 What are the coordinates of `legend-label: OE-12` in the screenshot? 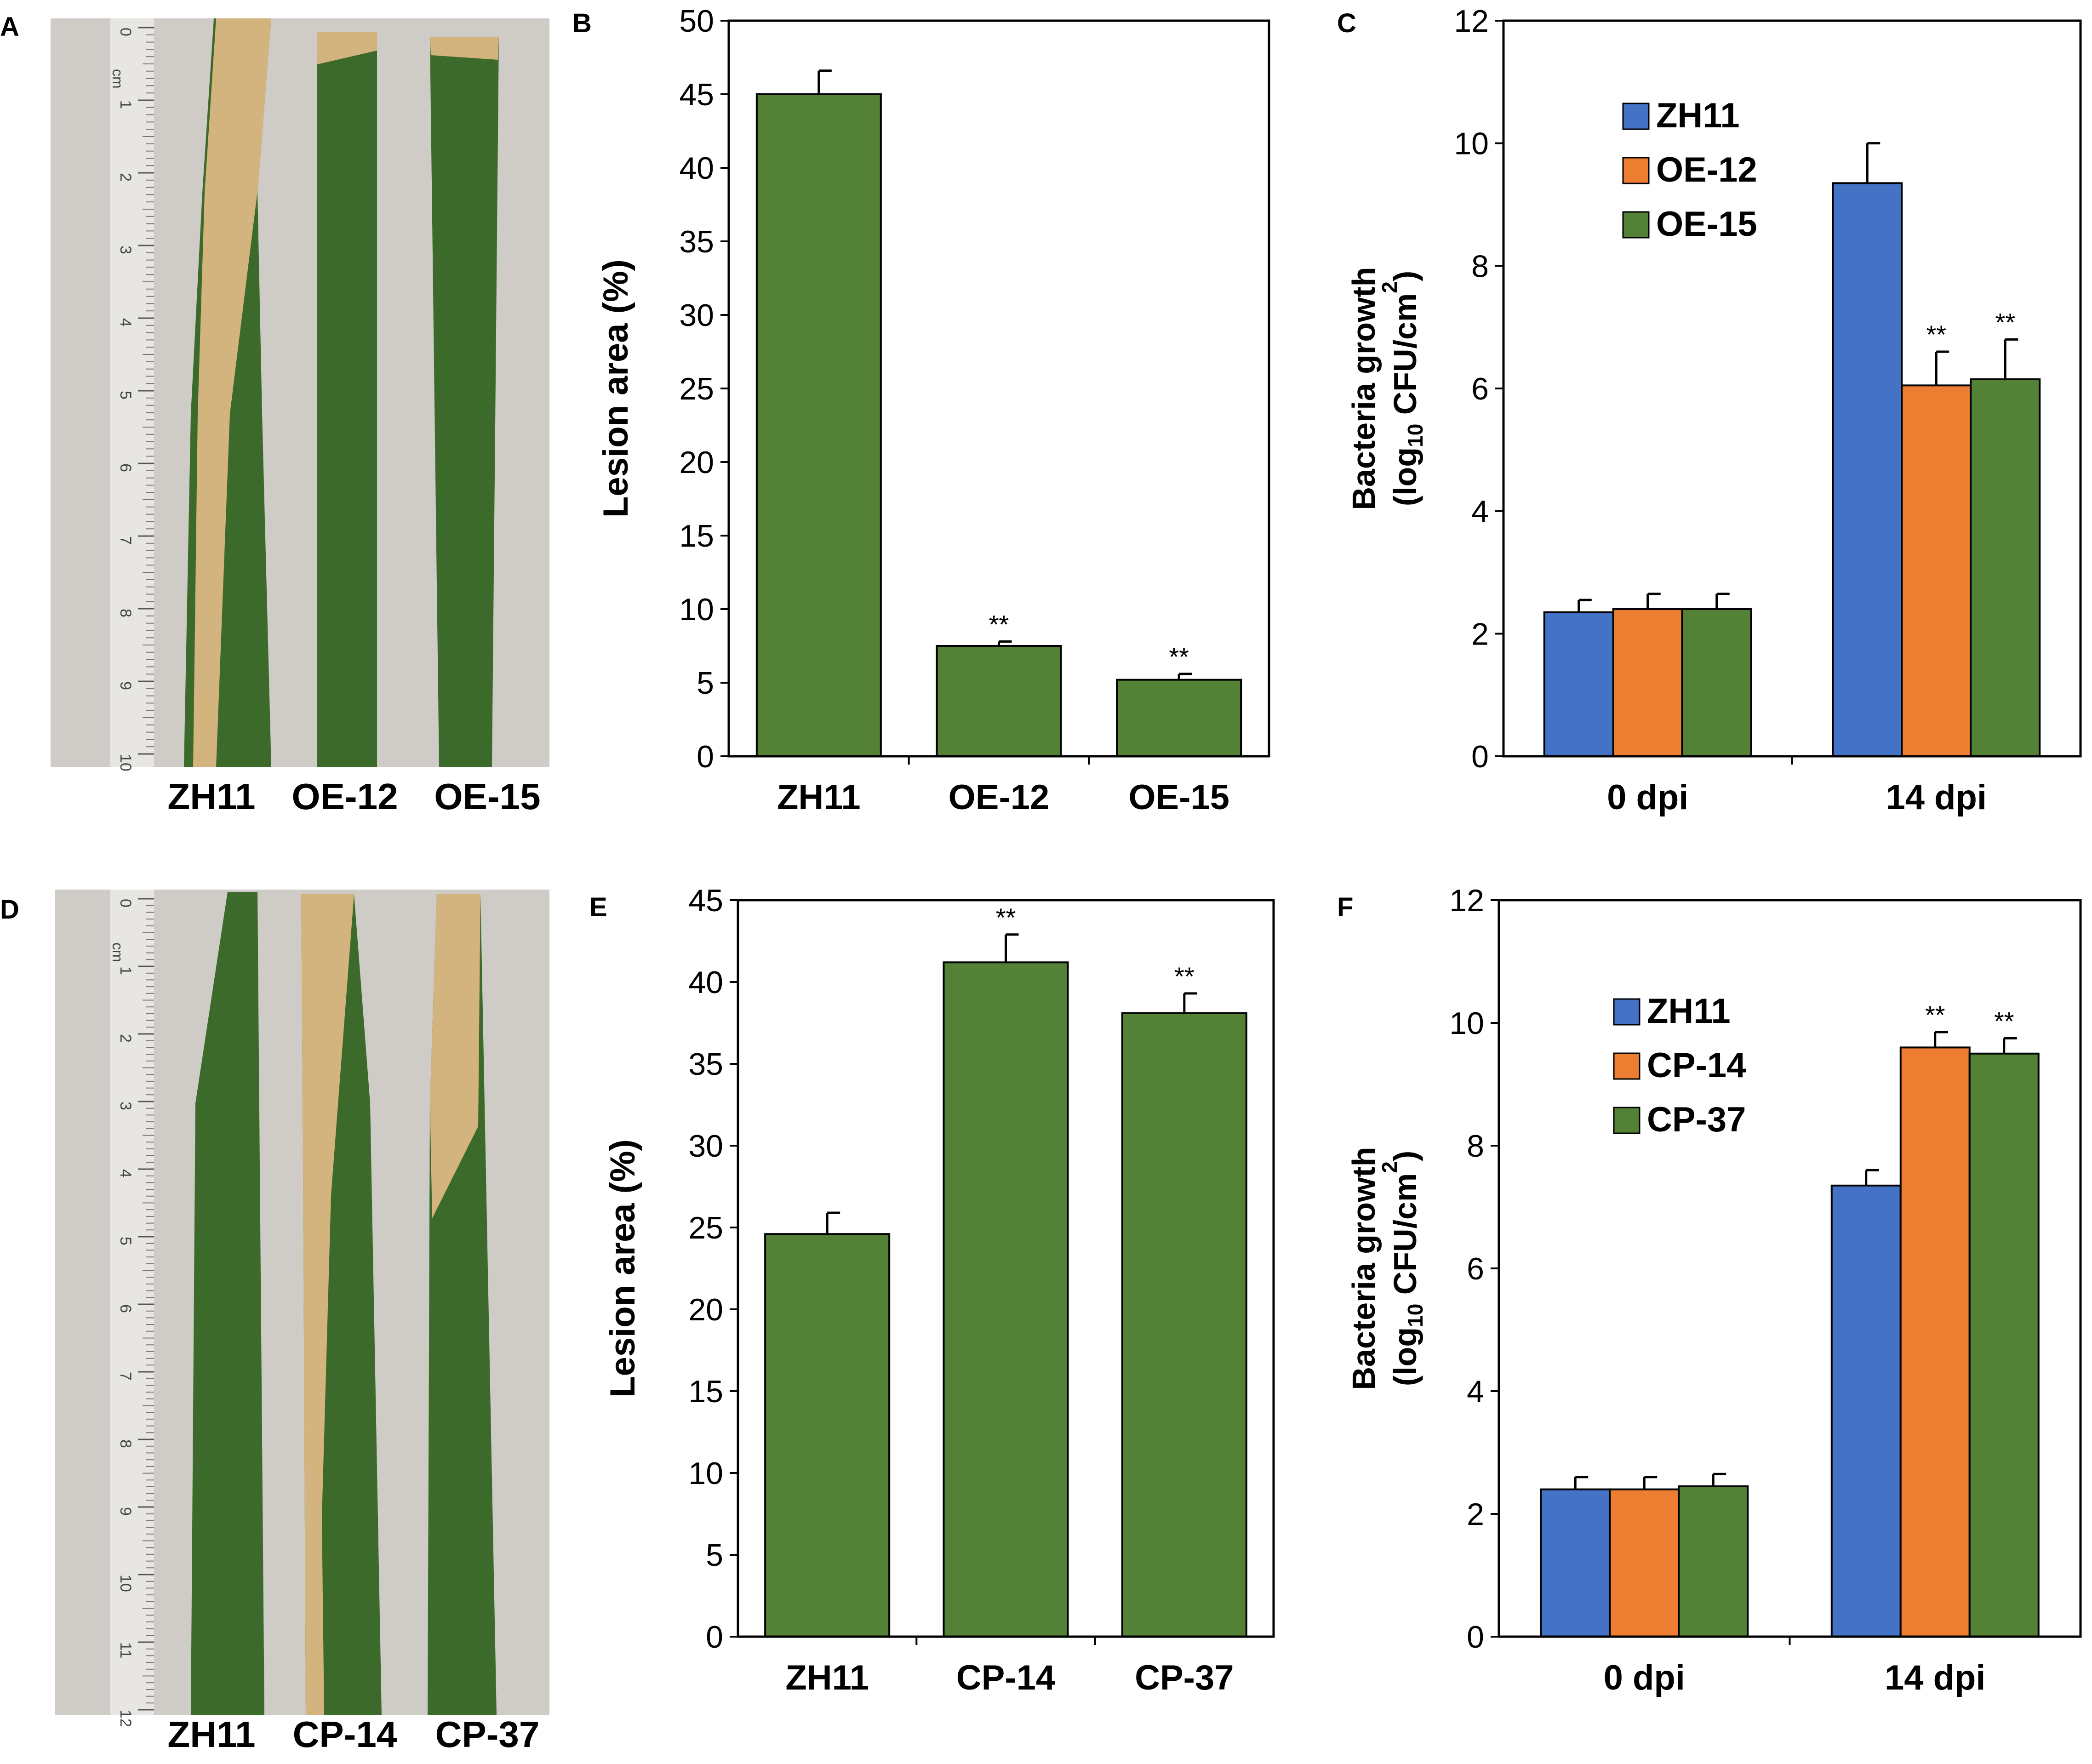 It's located at (1706, 170).